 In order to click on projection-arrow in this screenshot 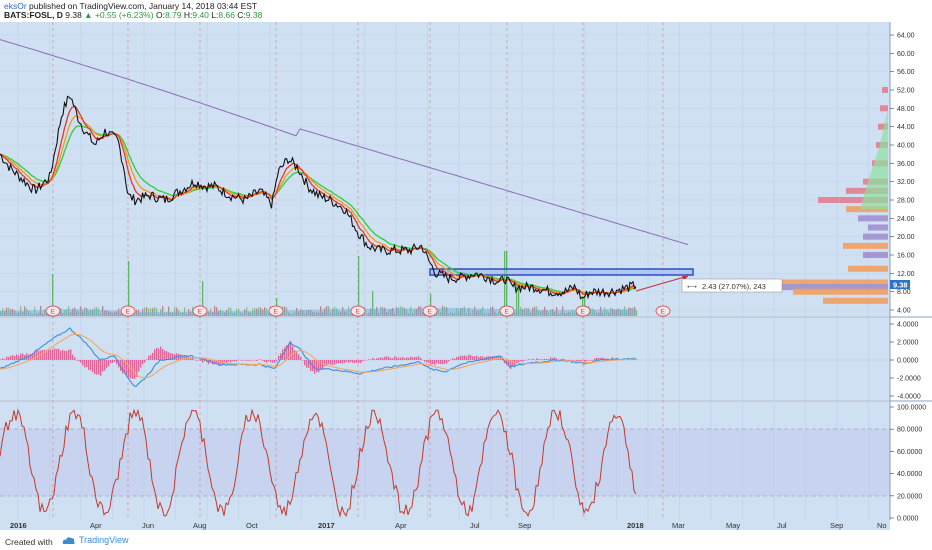, I will do `click(662, 283)`.